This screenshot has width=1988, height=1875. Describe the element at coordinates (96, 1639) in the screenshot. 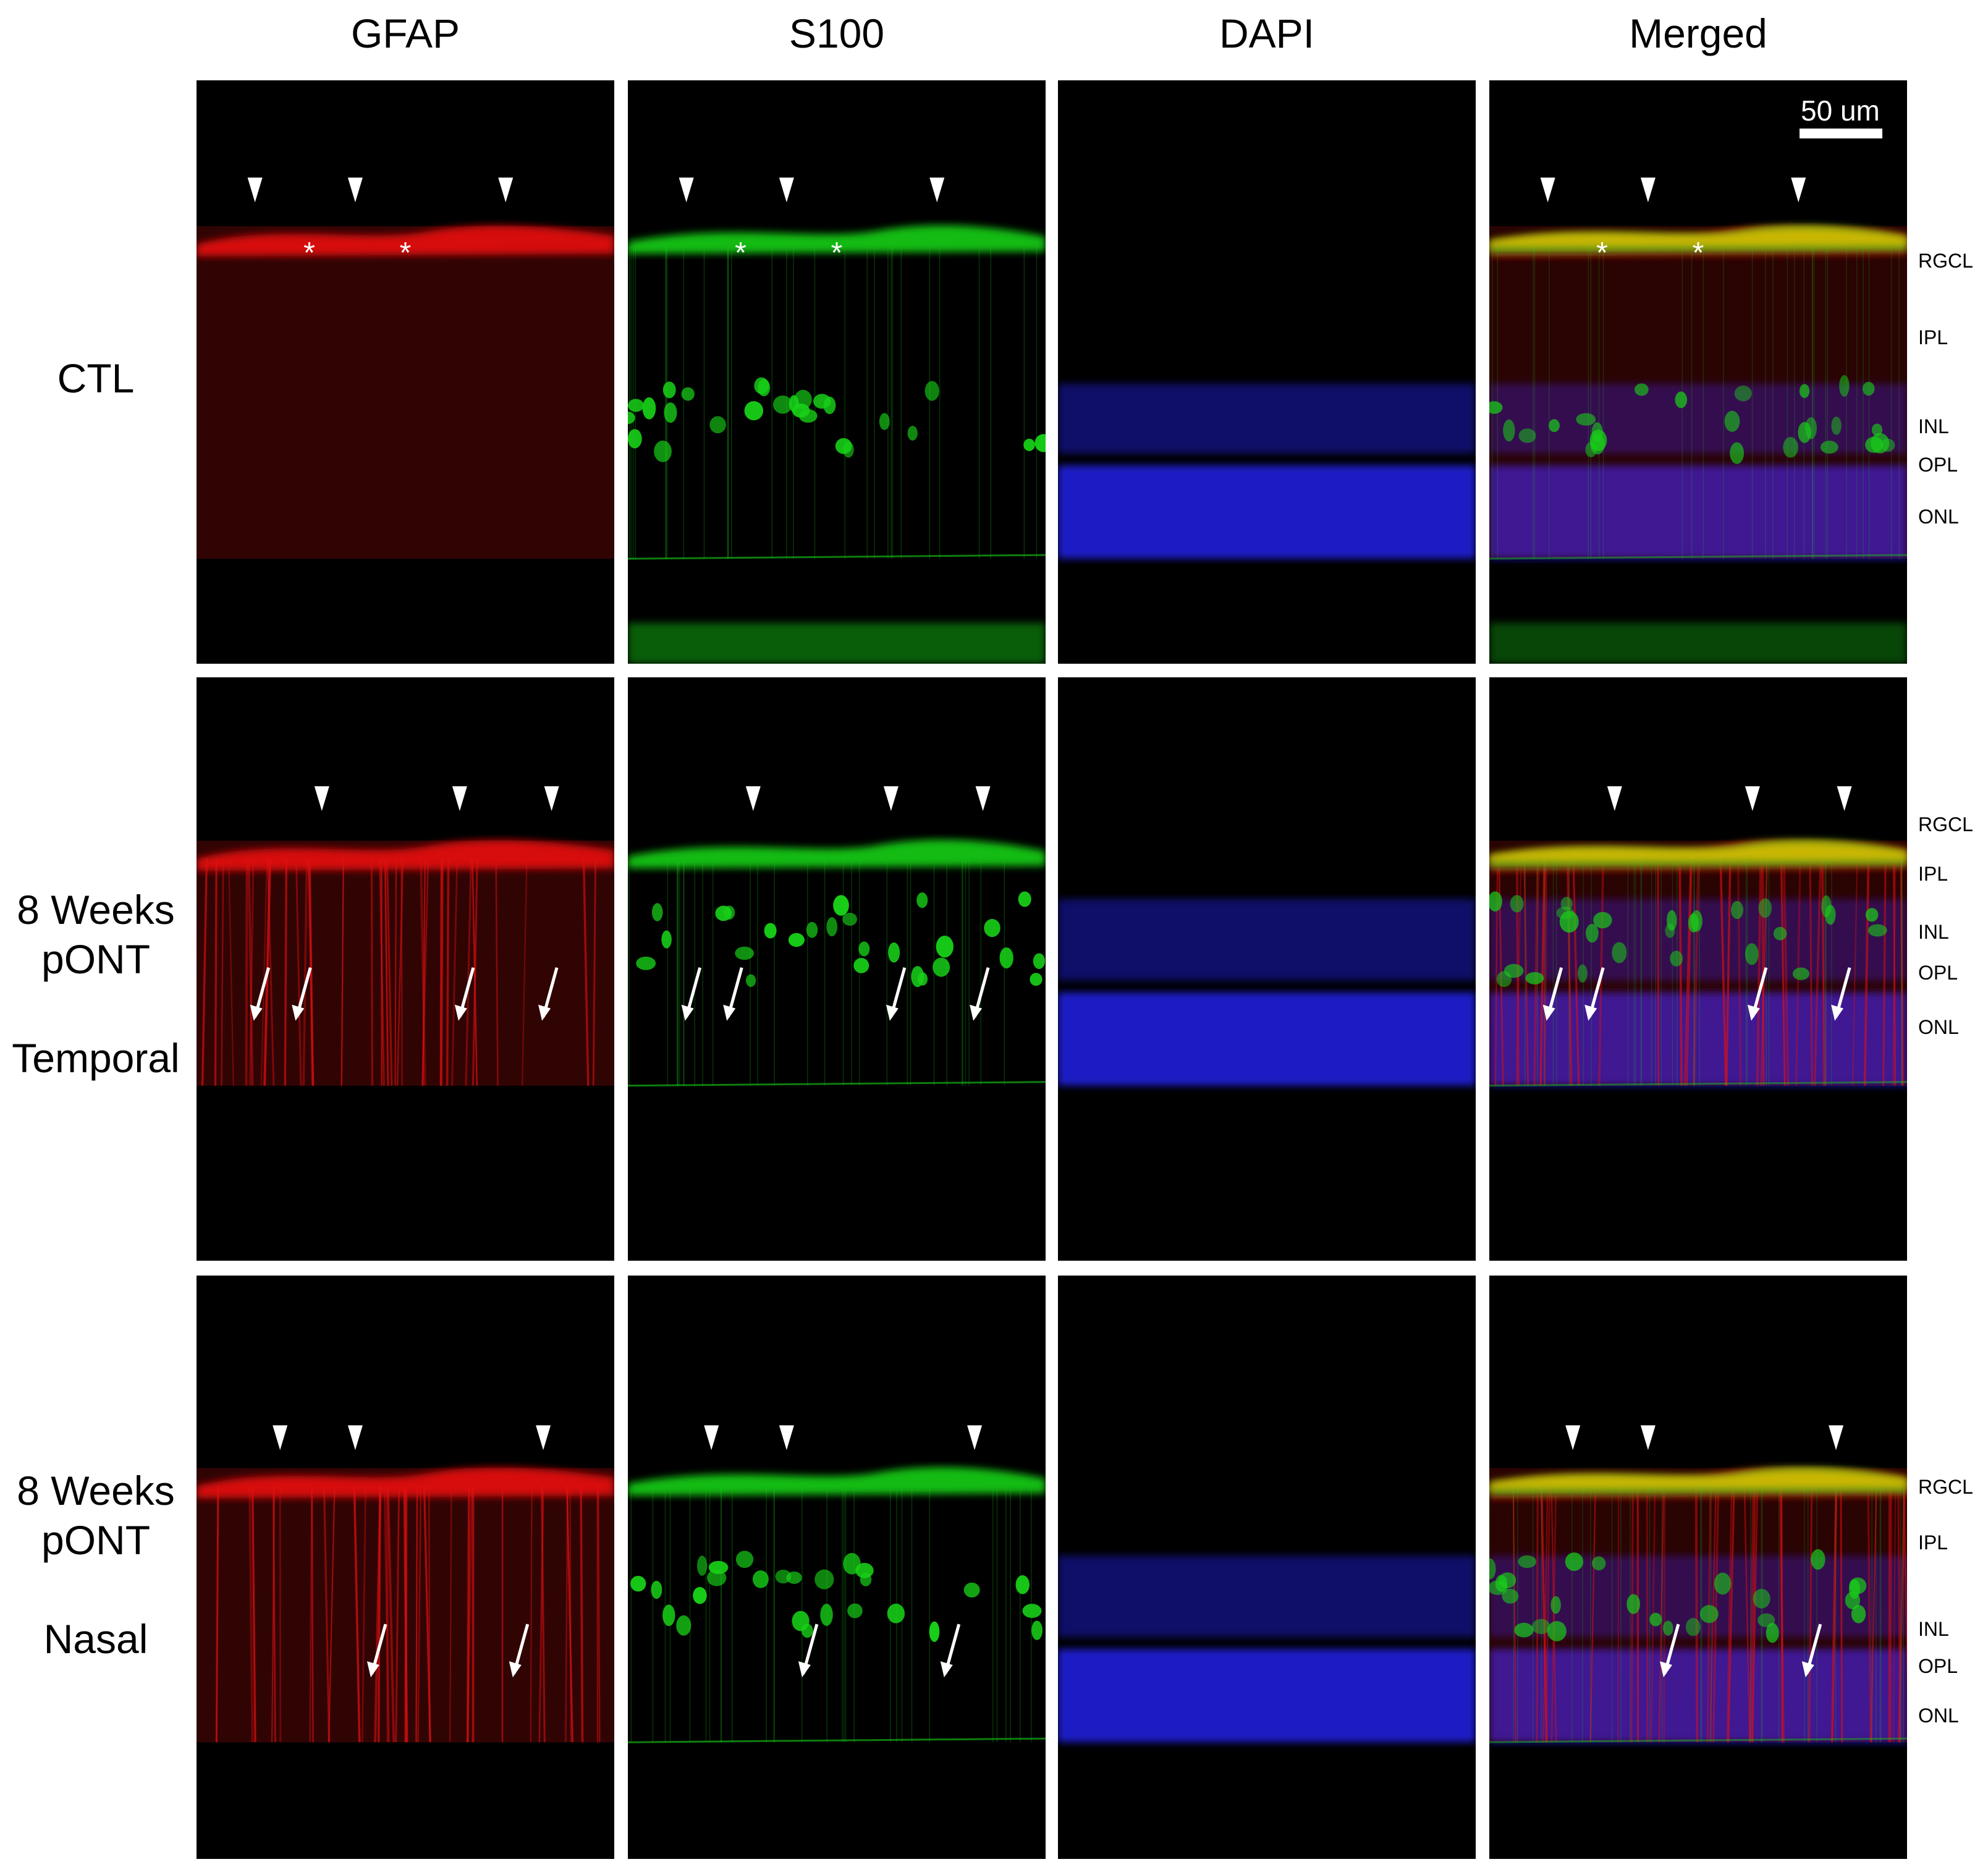

I see `row-label-nasal-group: Nasal` at that location.